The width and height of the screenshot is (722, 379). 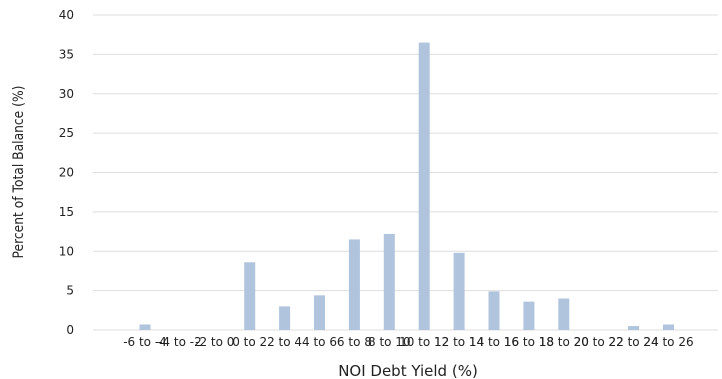 I want to click on x-tick-label: 22 to 24, so click(x=633, y=342).